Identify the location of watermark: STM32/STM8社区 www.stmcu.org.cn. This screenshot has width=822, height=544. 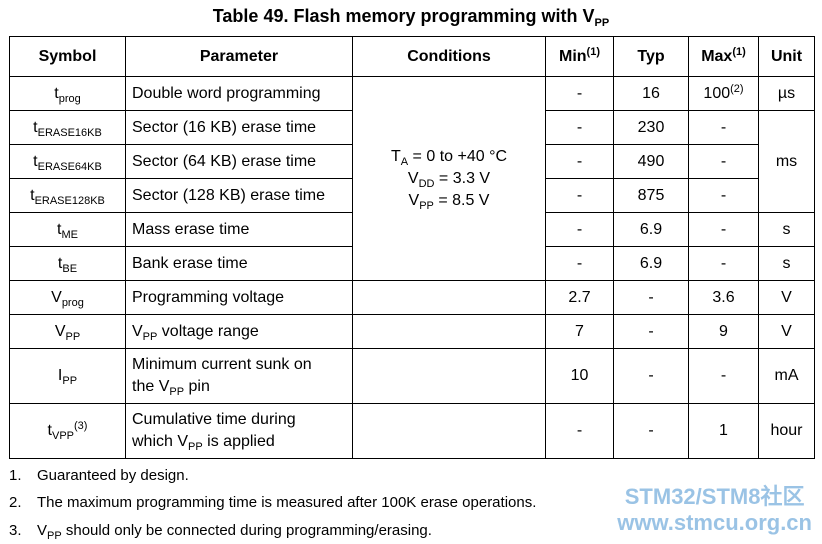
(714, 510).